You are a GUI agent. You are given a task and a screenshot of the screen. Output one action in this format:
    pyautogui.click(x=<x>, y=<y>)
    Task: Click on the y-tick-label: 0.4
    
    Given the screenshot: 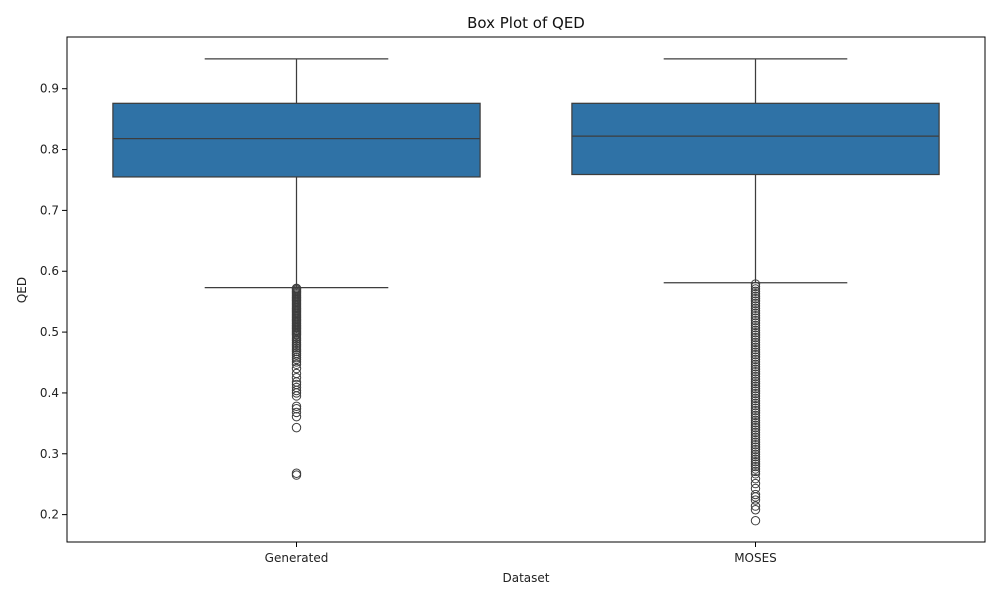 What is the action you would take?
    pyautogui.click(x=49, y=393)
    